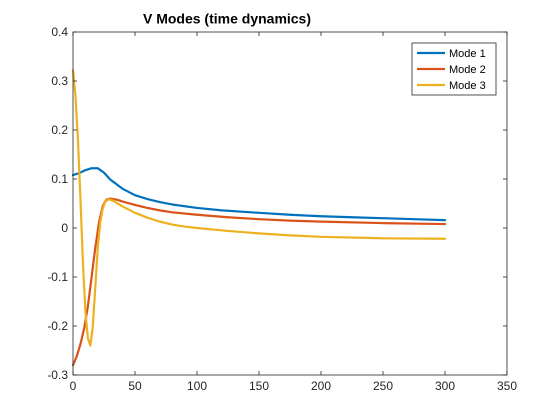 Image resolution: width=560 pixels, height=420 pixels. What do you see at coordinates (227, 19) in the screenshot?
I see `chart-title: V Modes (time dynamics)` at bounding box center [227, 19].